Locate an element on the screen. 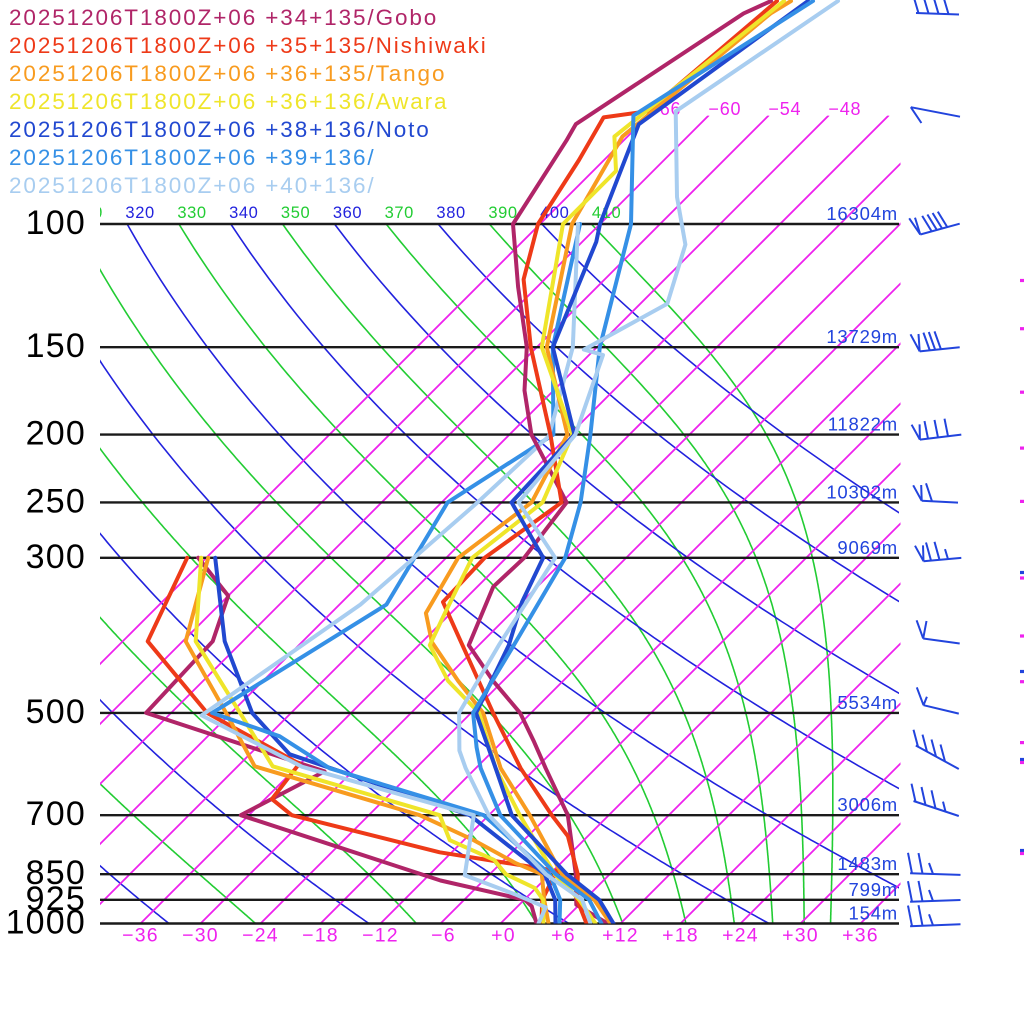 Image resolution: width=1024 pixels, height=1024 pixels. svg-text: 10302m is located at coordinates (862, 491).